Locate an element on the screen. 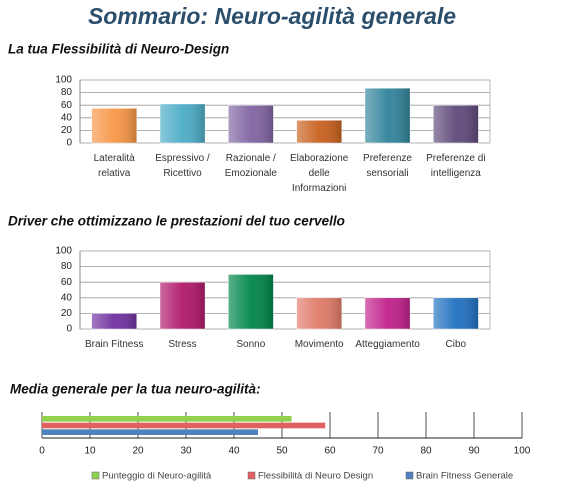  x-tick-label: Preferenze di intelligenza is located at coordinates (456, 166).